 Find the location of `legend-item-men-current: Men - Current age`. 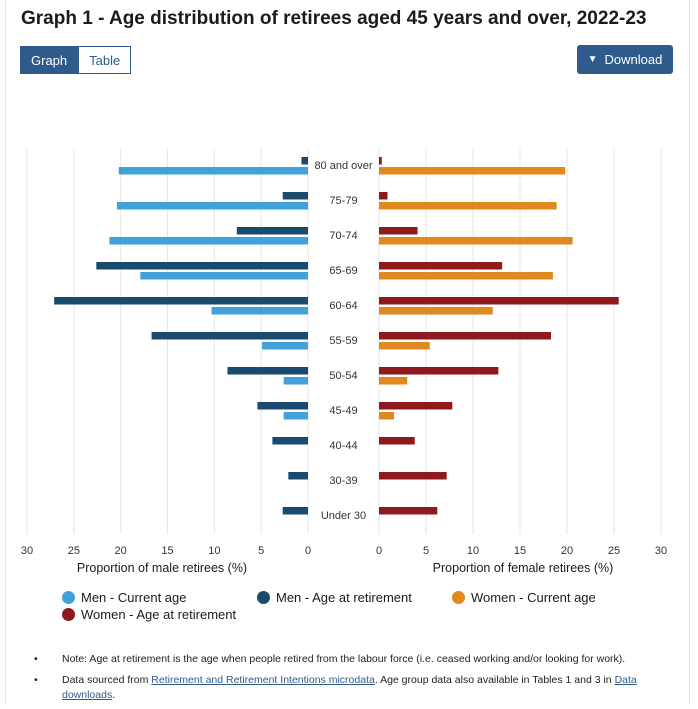

legend-item-men-current: Men - Current age is located at coordinates (124, 597).